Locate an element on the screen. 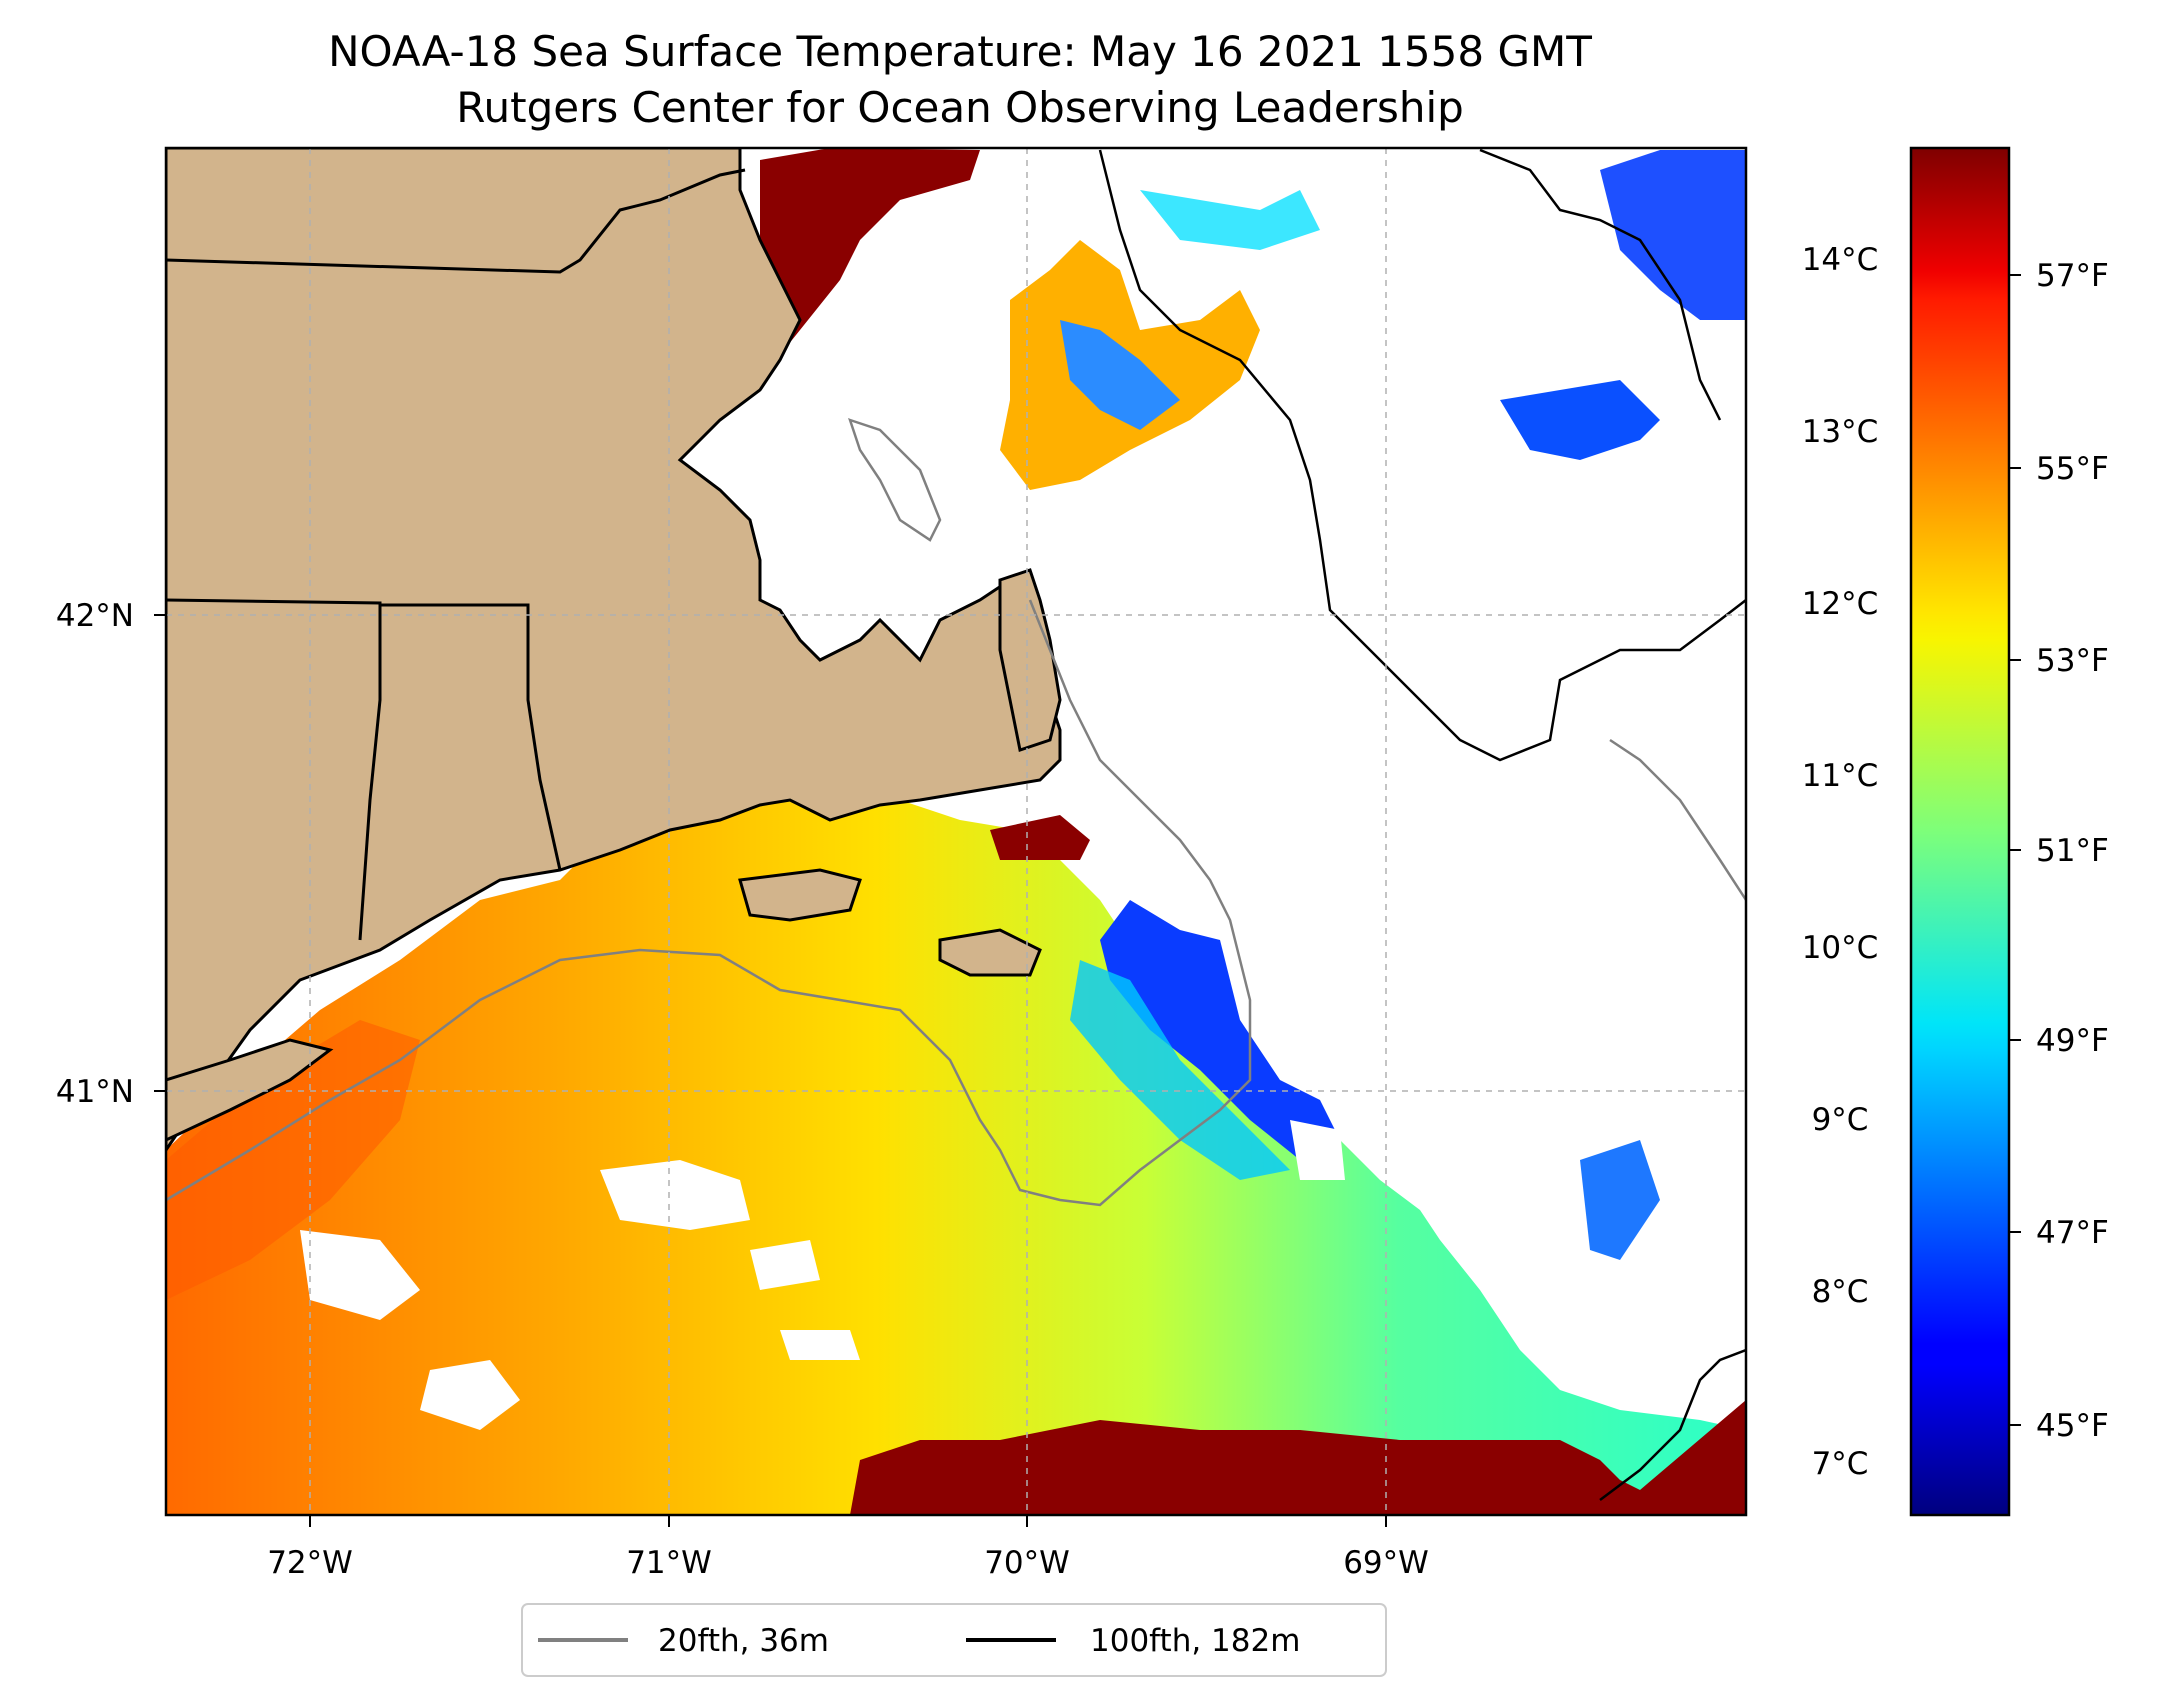 This screenshot has height=1704, width=2160. fahrenheit-ticks is located at coordinates (2015, 850).